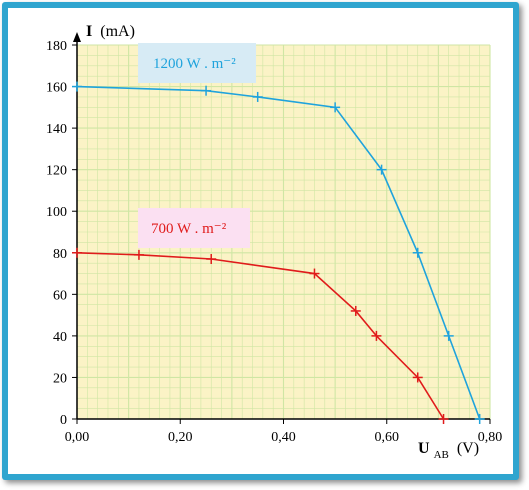  Describe the element at coordinates (56, 171) in the screenshot. I see `y-tick-label: 120` at that location.